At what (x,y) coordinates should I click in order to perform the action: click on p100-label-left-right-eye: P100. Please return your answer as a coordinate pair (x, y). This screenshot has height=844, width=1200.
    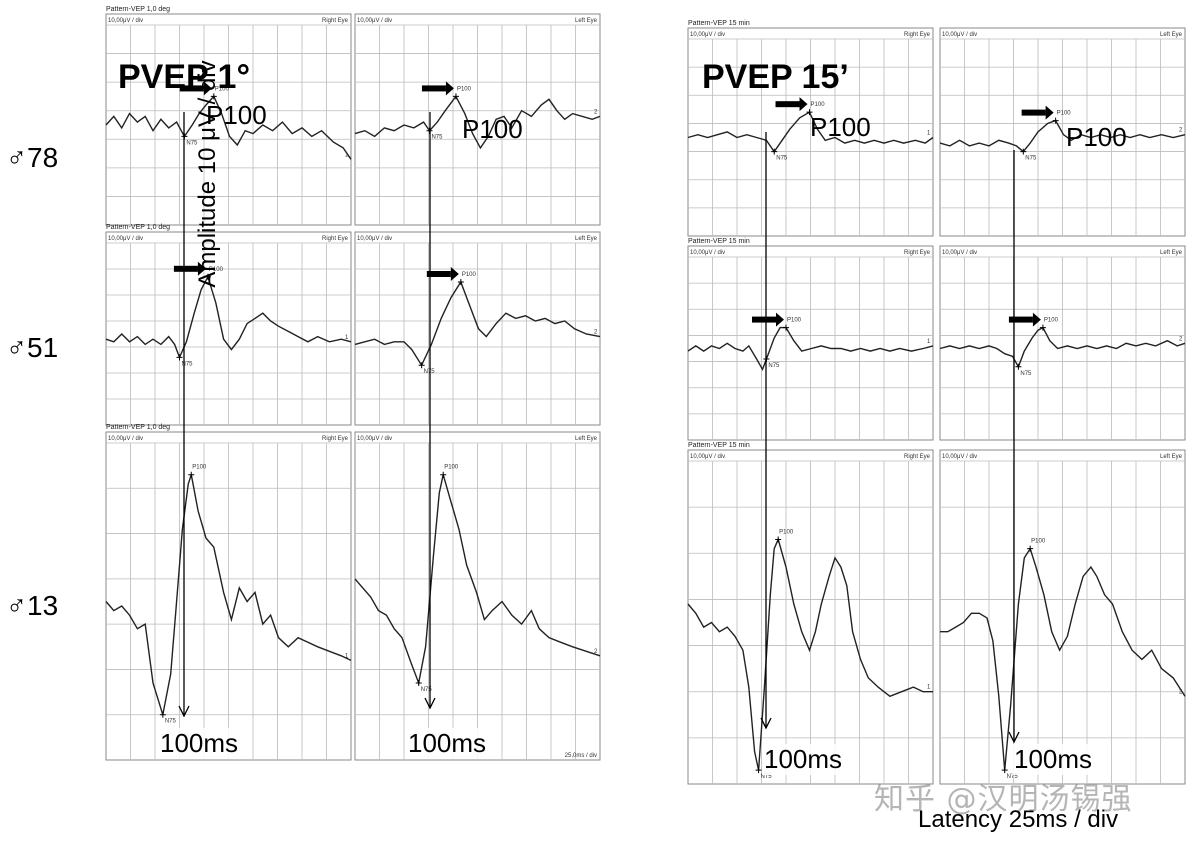
    Looking at the image, I should click on (236, 115).